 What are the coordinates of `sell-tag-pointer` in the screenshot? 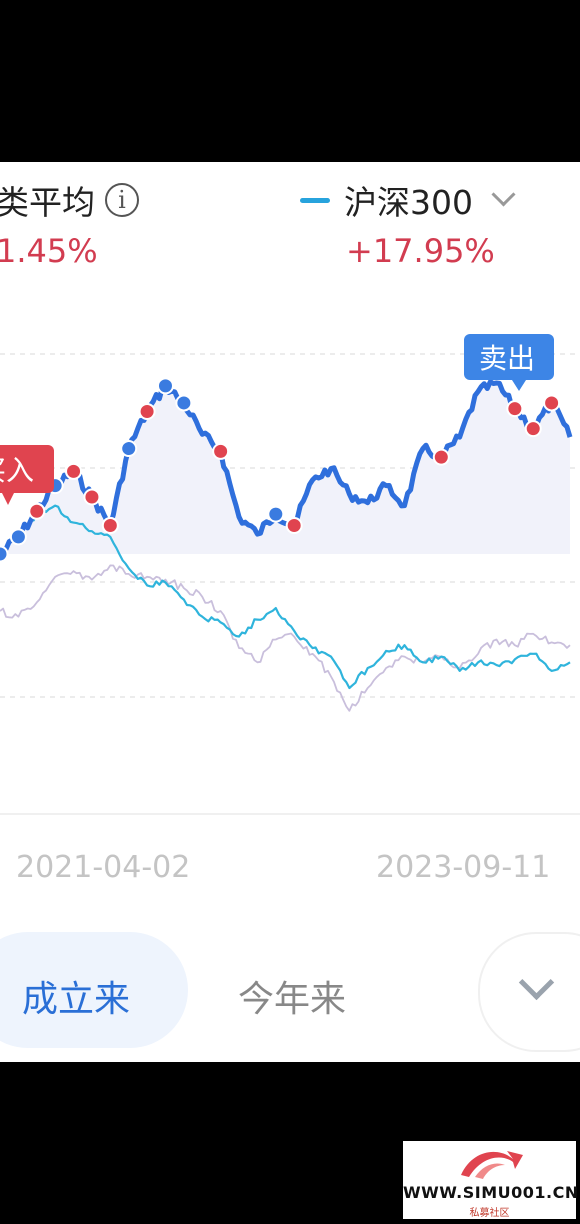 It's located at (519, 385).